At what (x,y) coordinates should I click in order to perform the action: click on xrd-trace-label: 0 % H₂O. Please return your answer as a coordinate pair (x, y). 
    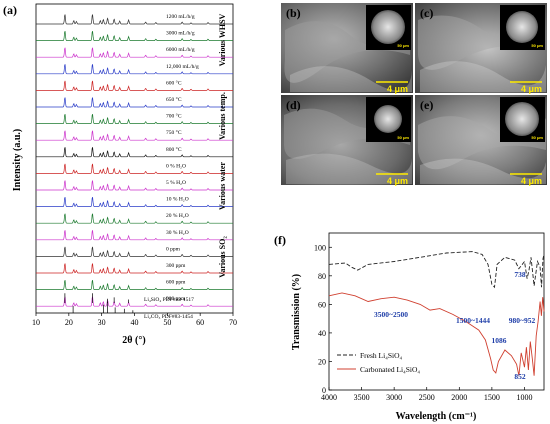
    Looking at the image, I should click on (176, 166).